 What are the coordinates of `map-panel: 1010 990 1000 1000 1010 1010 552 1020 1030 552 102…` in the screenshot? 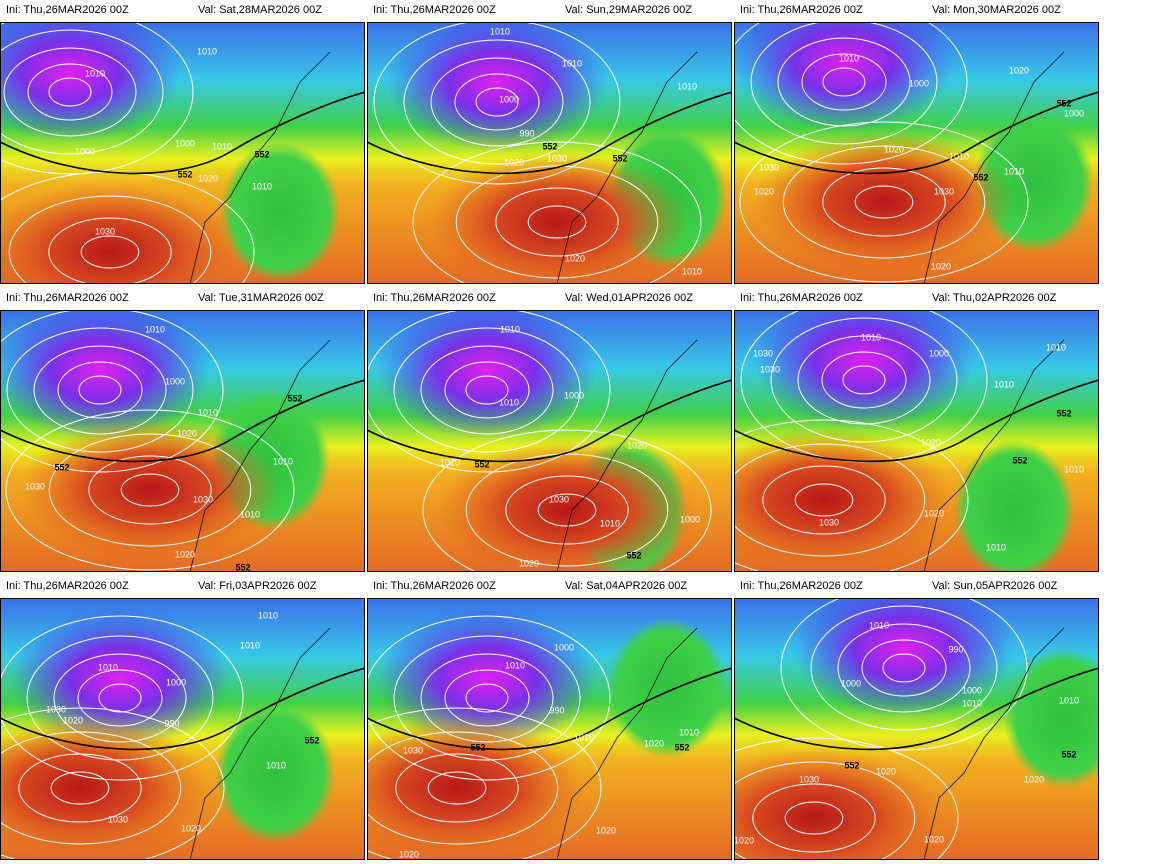 It's located at (916, 729).